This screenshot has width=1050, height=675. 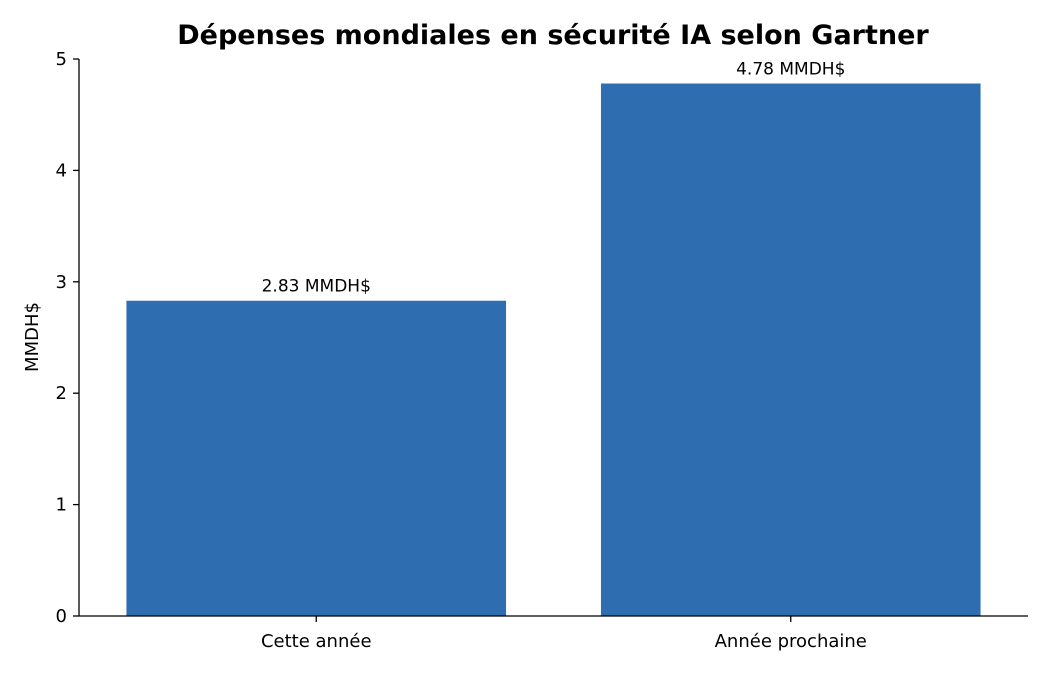 I want to click on y-axis-ticks: 0 1 2 3 4 5, so click(x=67, y=338).